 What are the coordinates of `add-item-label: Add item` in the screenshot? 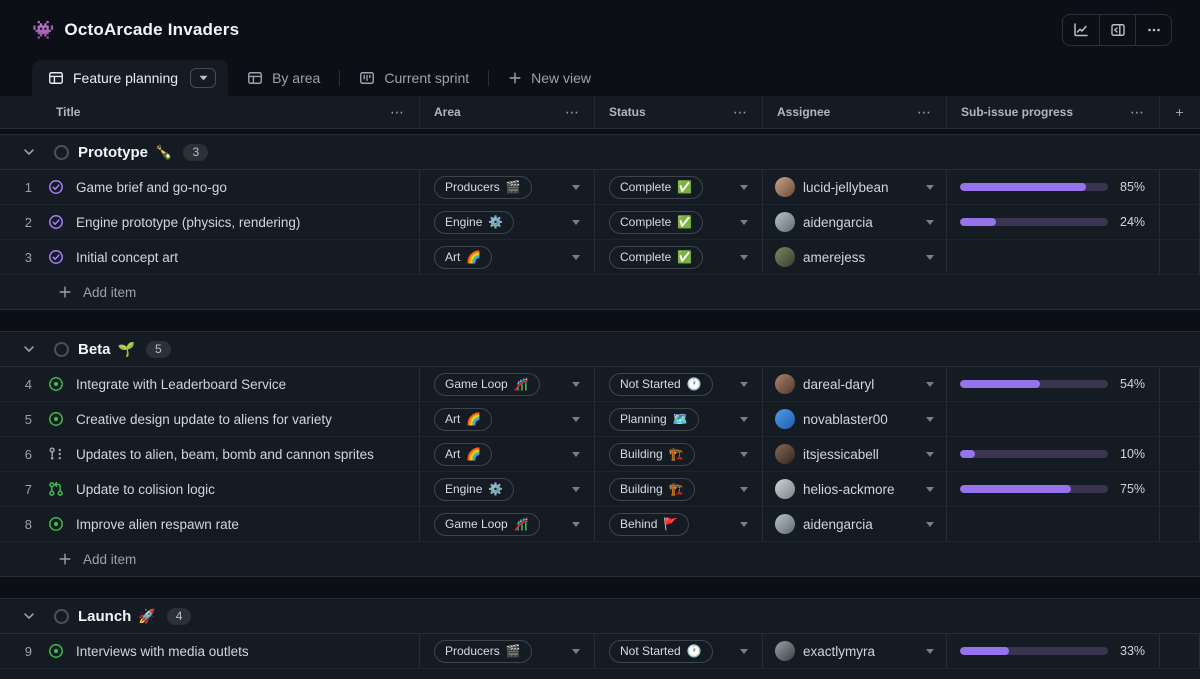 It's located at (110, 292).